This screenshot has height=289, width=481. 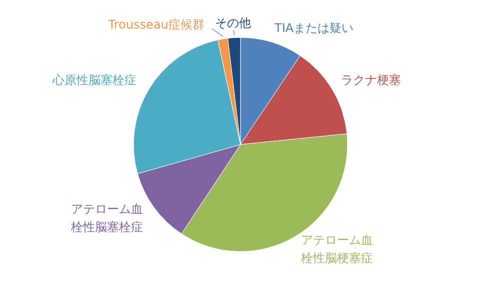 I want to click on slice-label: ラクナ梗塞, so click(x=370, y=79).